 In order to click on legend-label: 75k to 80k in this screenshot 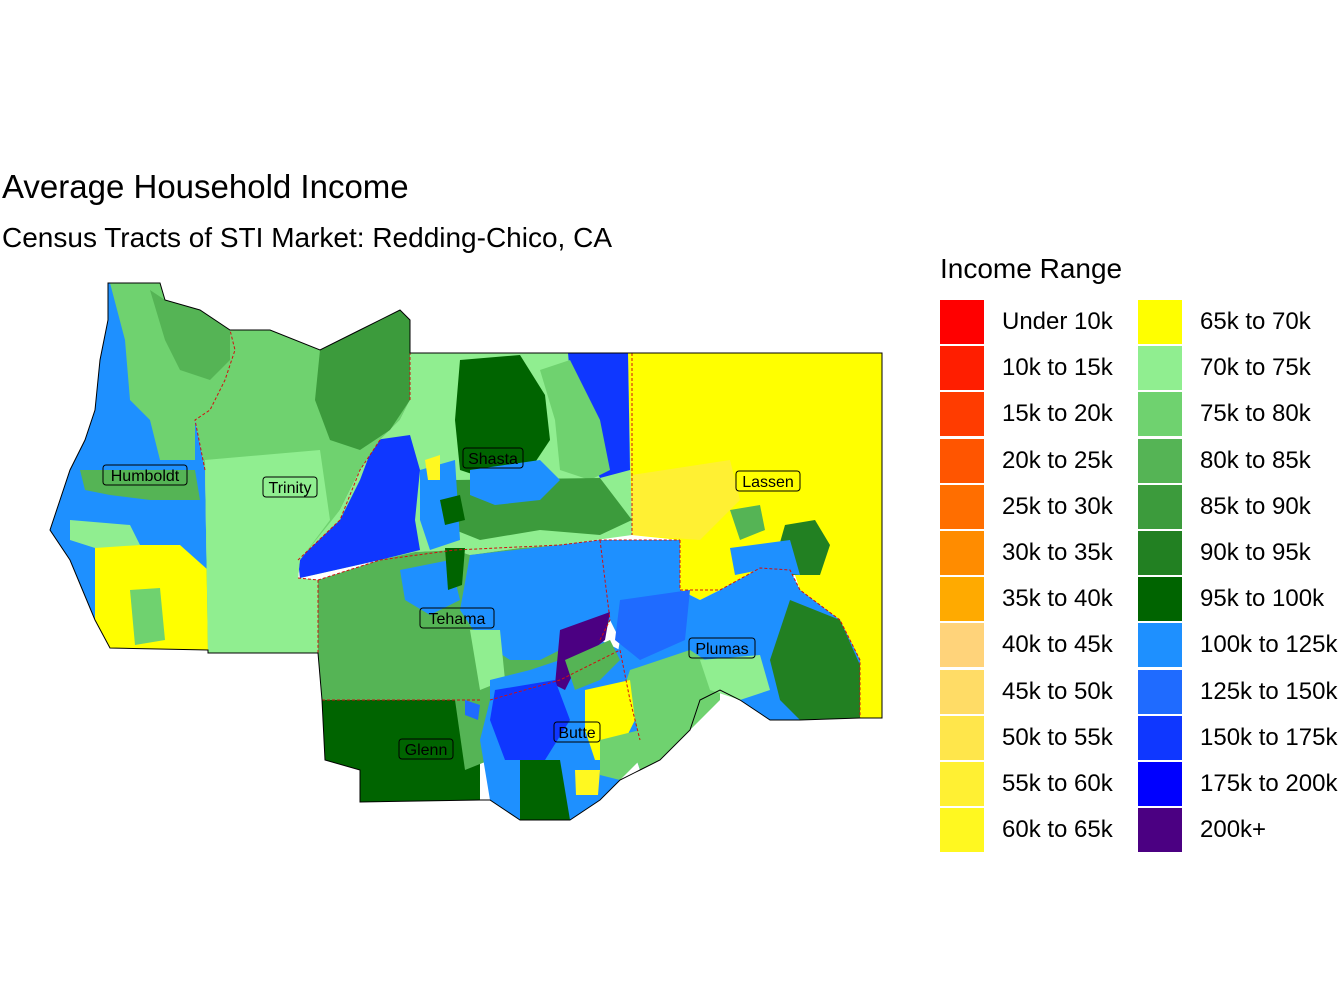, I will do `click(1255, 414)`.